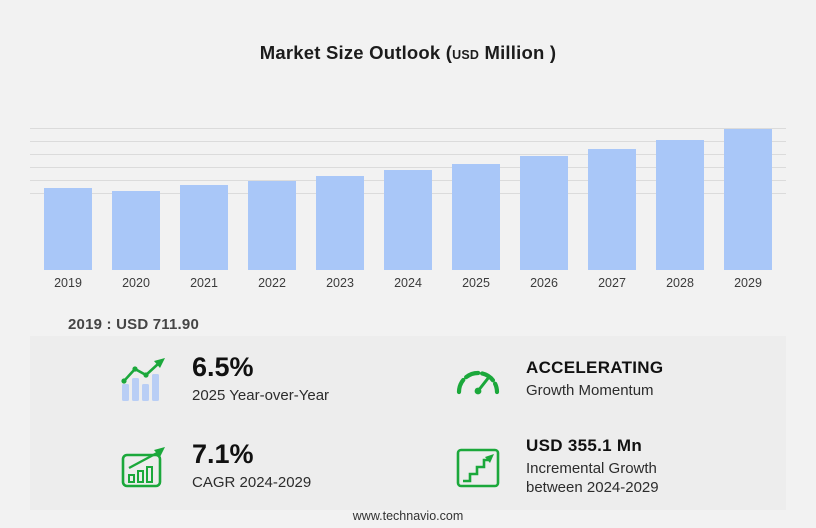 The height and width of the screenshot is (528, 816). What do you see at coordinates (261, 395) in the screenshot?
I see `stat-yoy-label: 2025 Year-over-Year` at bounding box center [261, 395].